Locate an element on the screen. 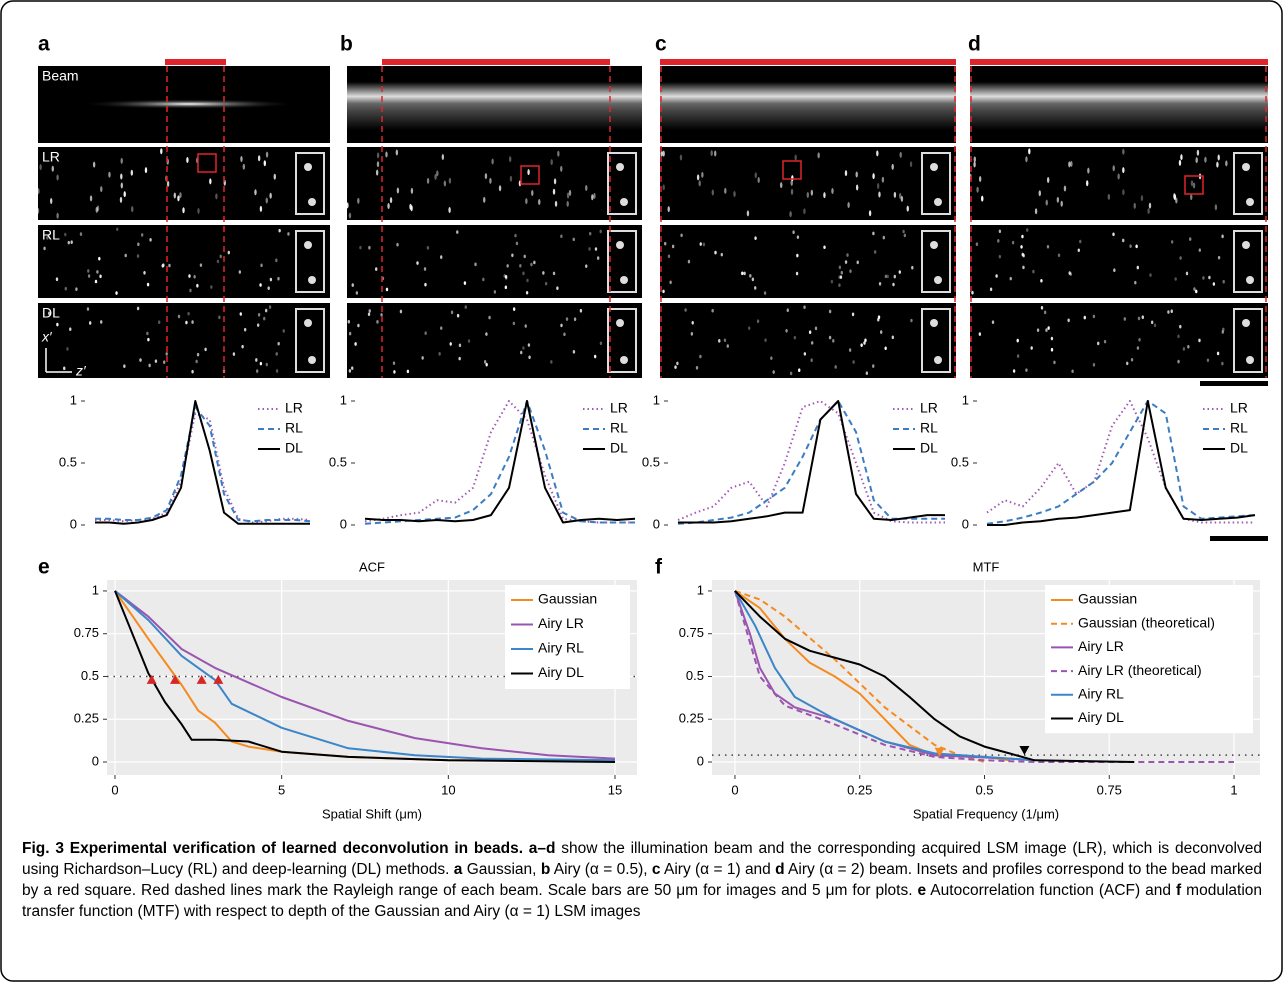 This screenshot has width=1284, height=983. beam is located at coordinates (808, 106).